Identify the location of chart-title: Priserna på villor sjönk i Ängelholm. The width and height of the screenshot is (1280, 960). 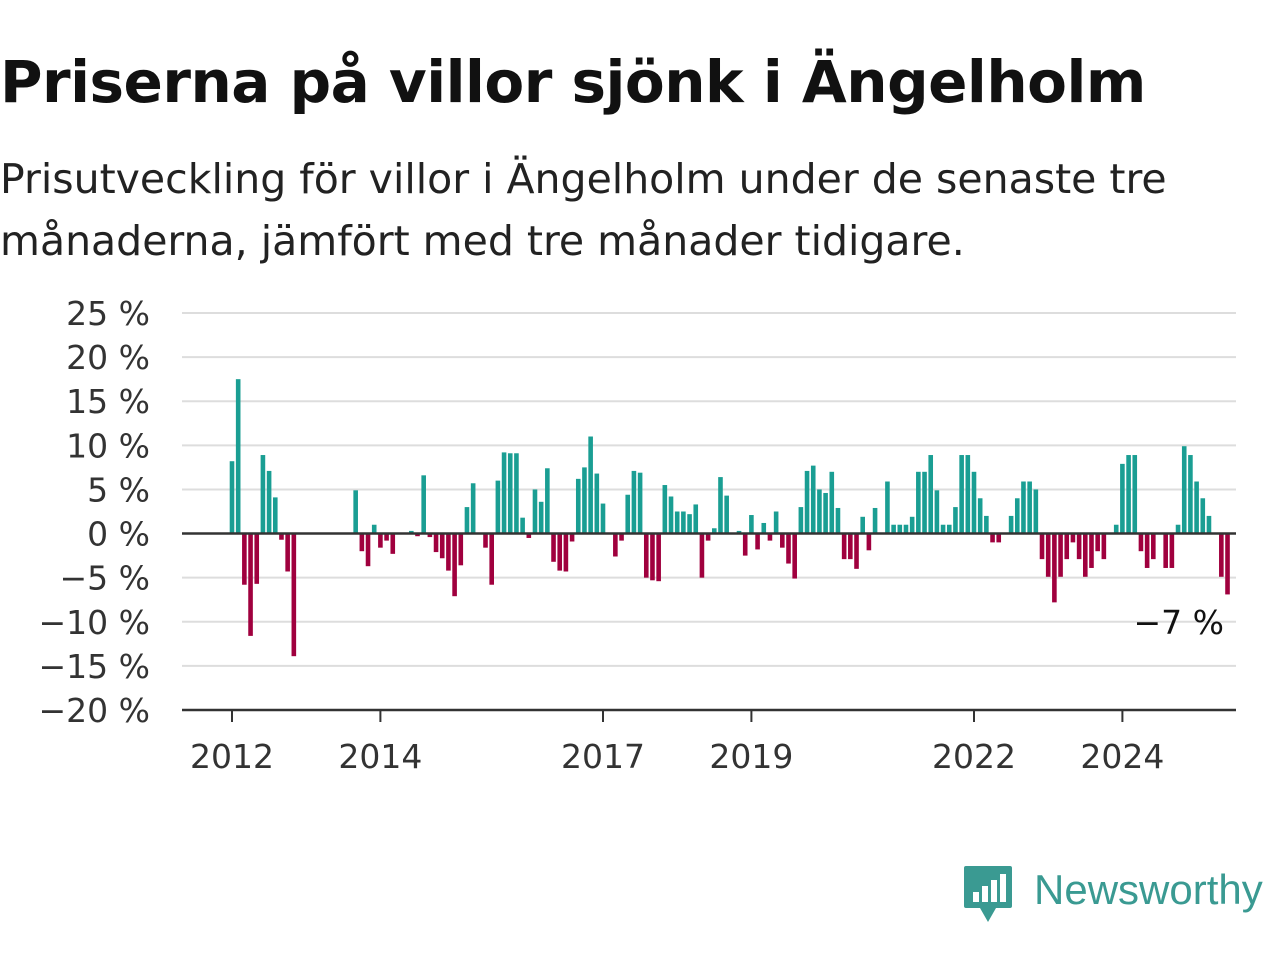
(573, 82).